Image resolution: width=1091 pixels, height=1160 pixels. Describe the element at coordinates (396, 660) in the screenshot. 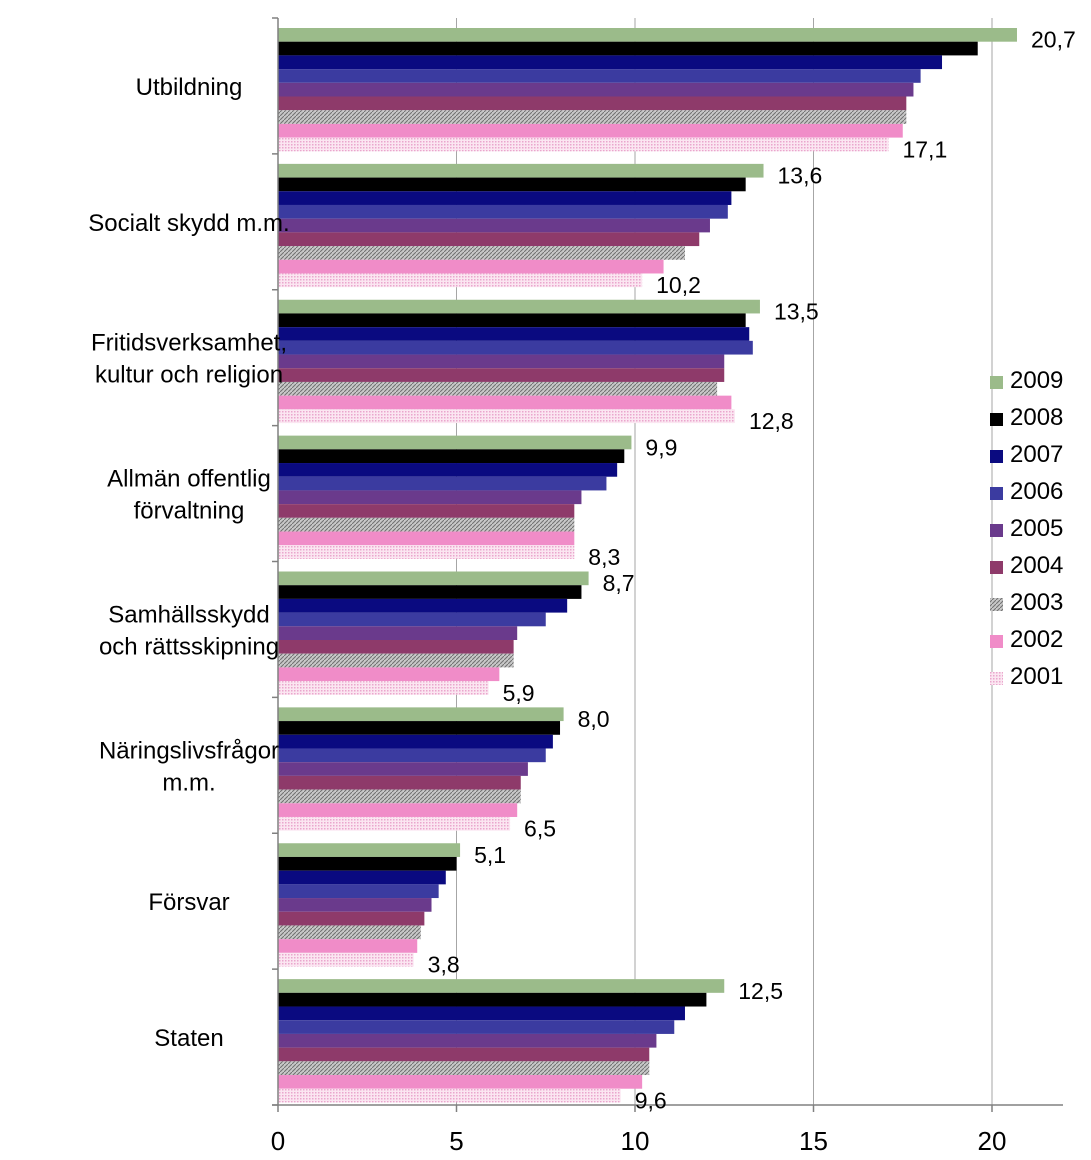

I see `bar-samhällsskydd-och-rättsskipning-2003` at that location.